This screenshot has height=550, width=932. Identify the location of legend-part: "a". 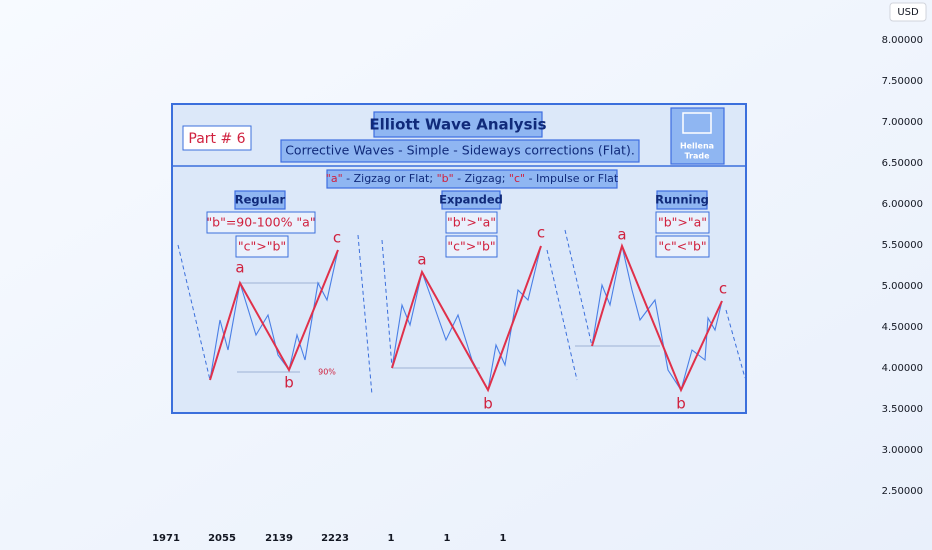
(334, 178).